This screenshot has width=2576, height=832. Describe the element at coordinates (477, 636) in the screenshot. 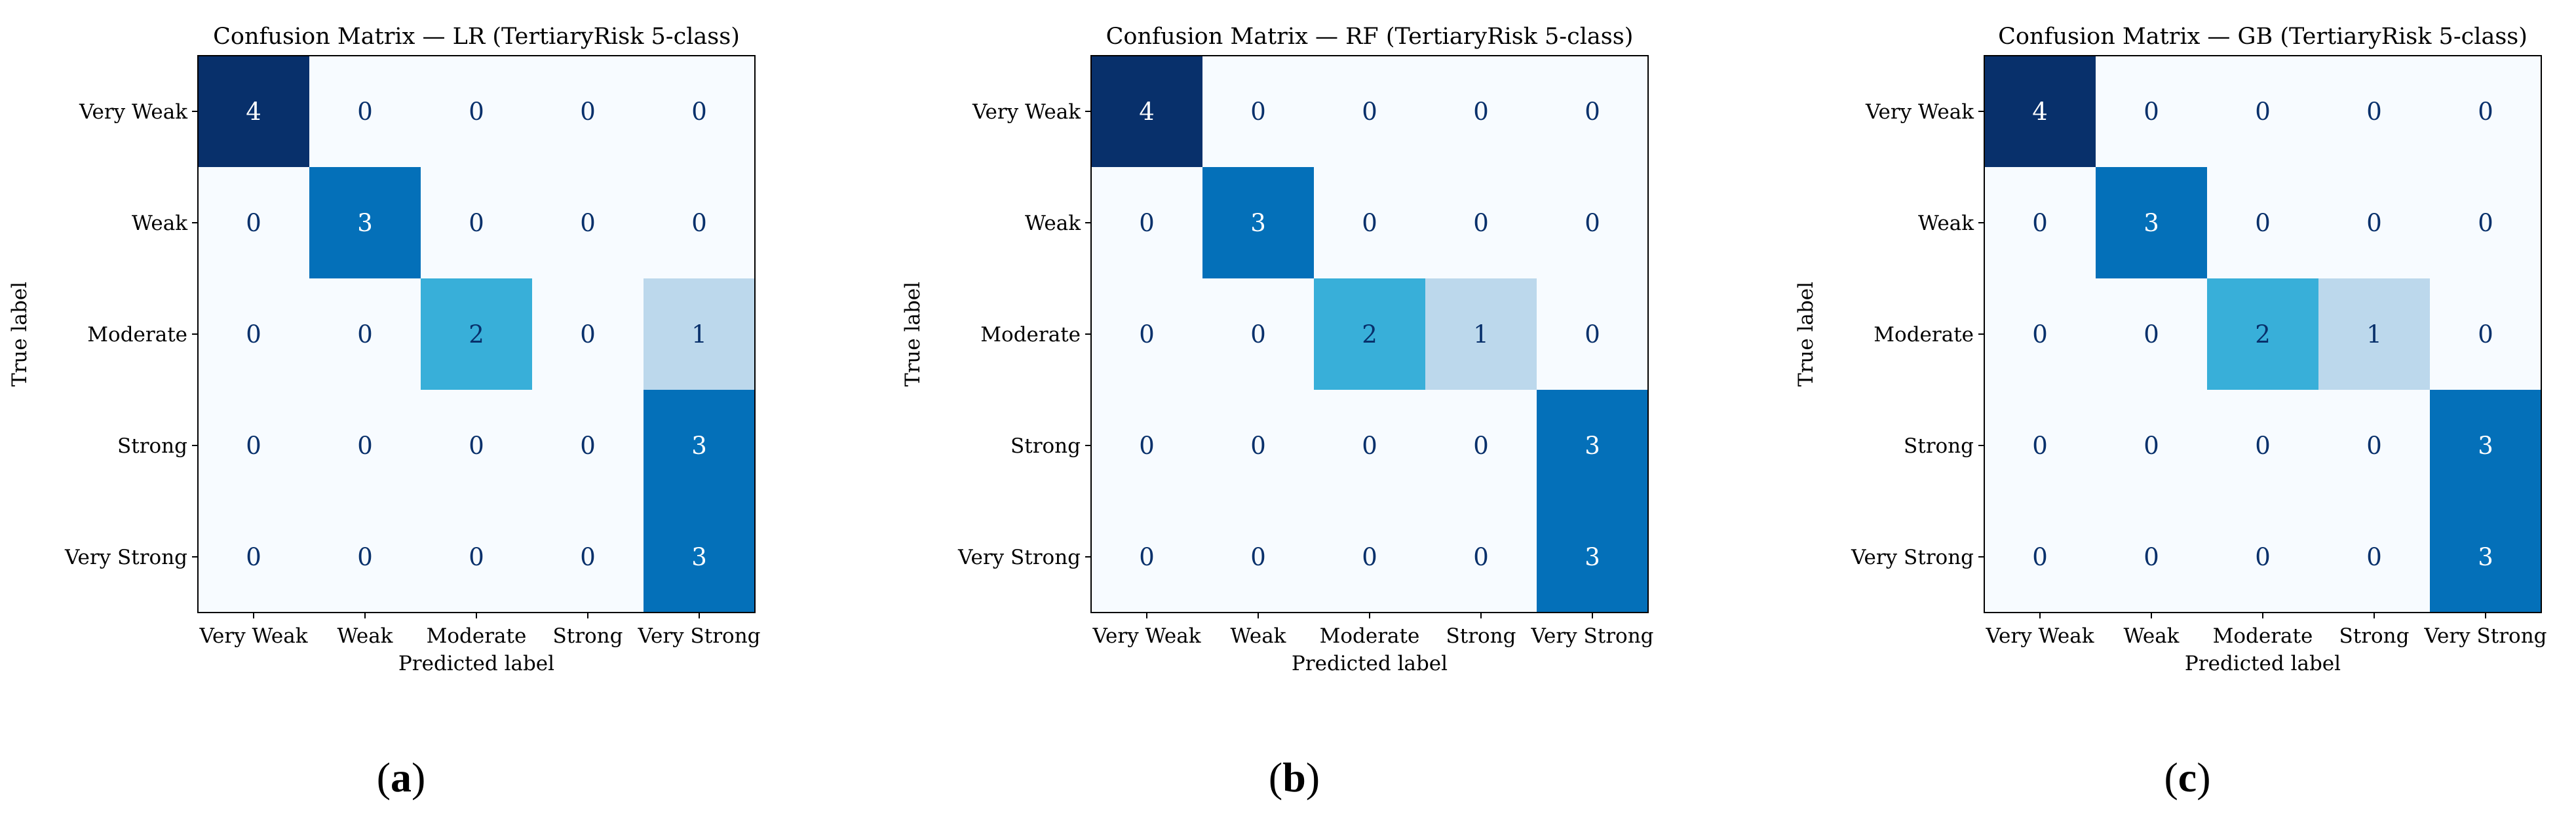

I see `x-tick-label-moderate: Moderate` at that location.